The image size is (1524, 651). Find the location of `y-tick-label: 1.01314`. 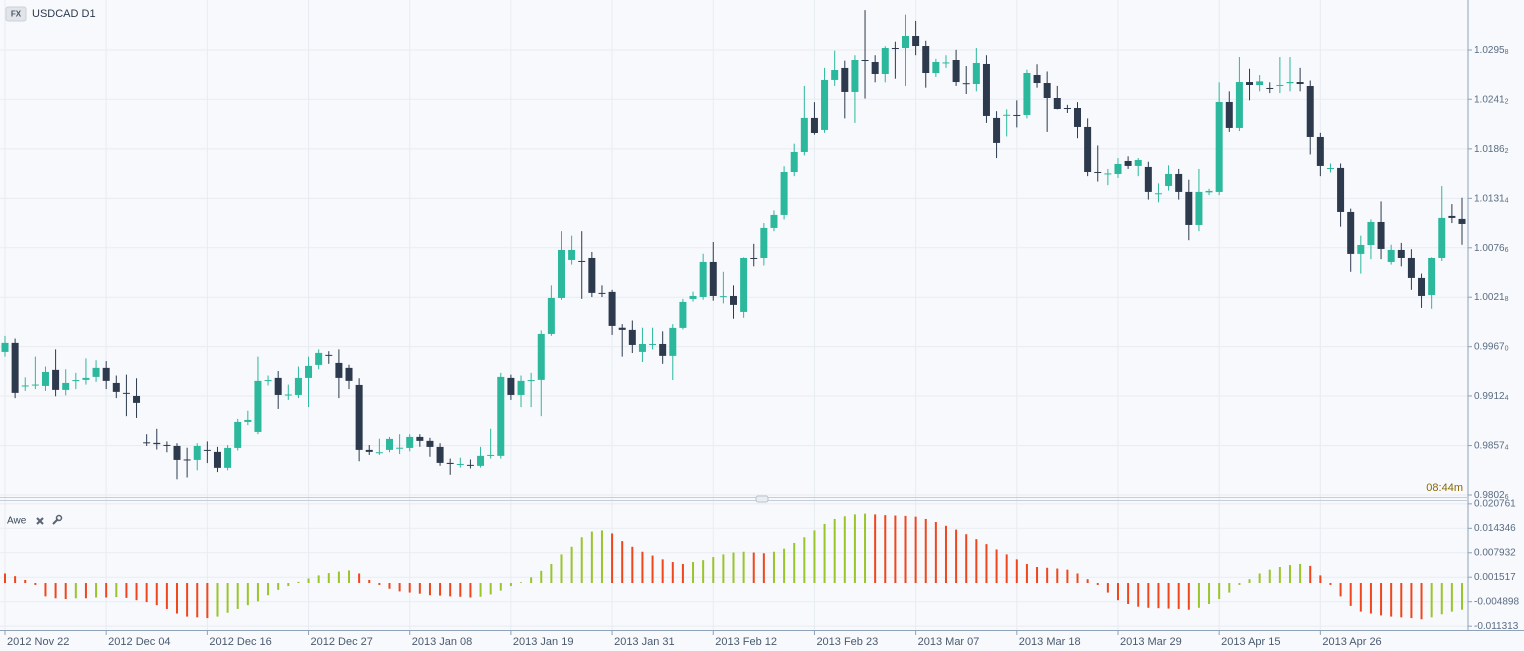

y-tick-label: 1.01314 is located at coordinates (1491, 198).